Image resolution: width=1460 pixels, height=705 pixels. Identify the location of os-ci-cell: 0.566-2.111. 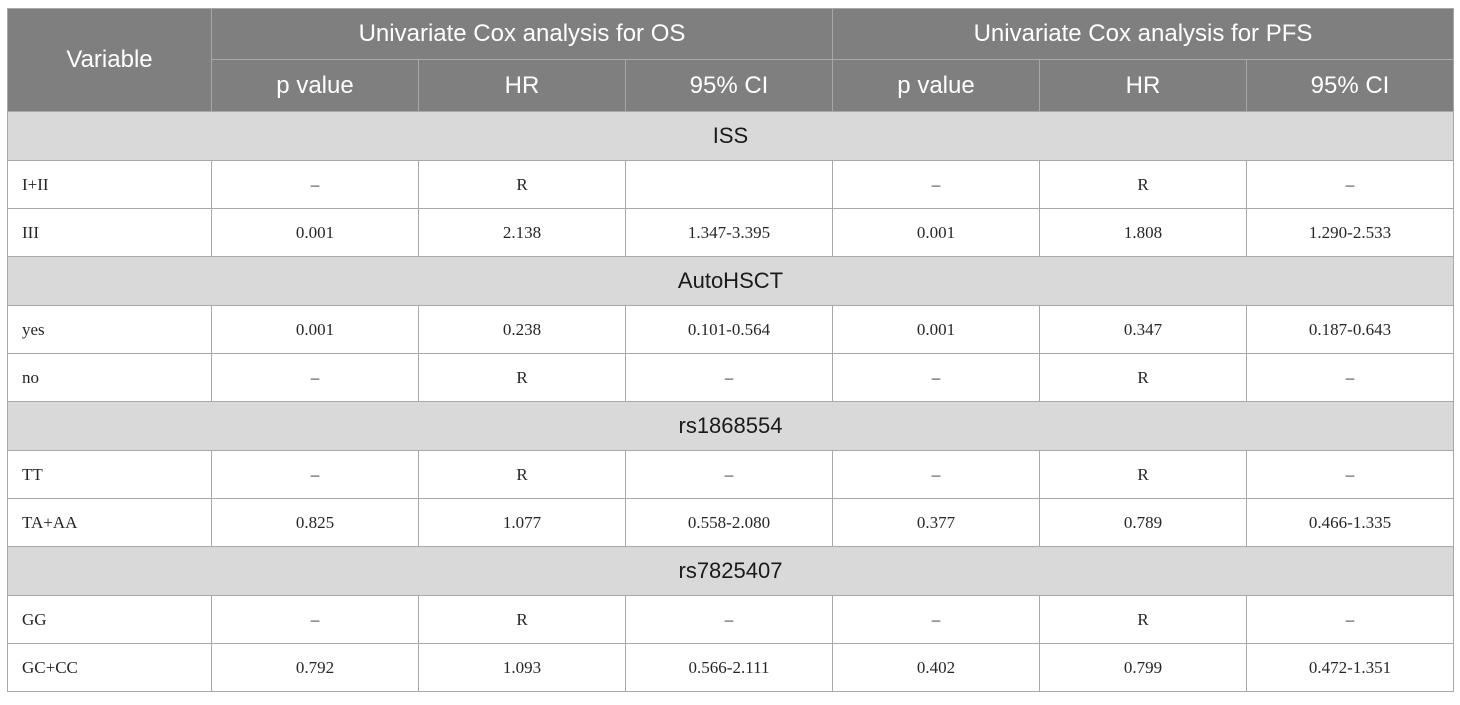
(729, 667).